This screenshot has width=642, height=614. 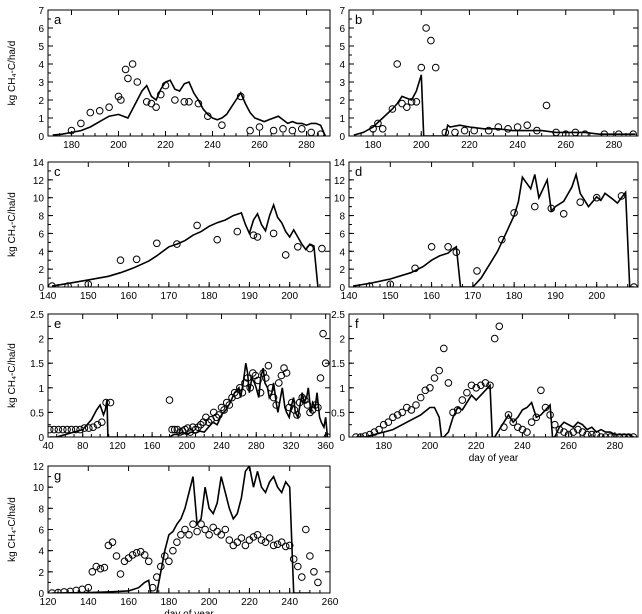 What do you see at coordinates (358, 19) in the screenshot?
I see `panel-letter: b` at bounding box center [358, 19].